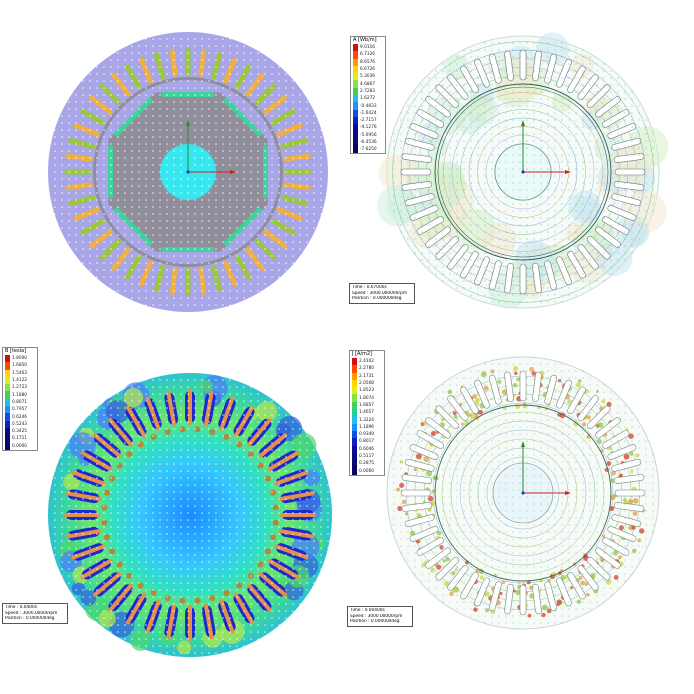 This screenshot has width=694, height=694. I want to click on legend-value: 0.3425, so click(20, 432).